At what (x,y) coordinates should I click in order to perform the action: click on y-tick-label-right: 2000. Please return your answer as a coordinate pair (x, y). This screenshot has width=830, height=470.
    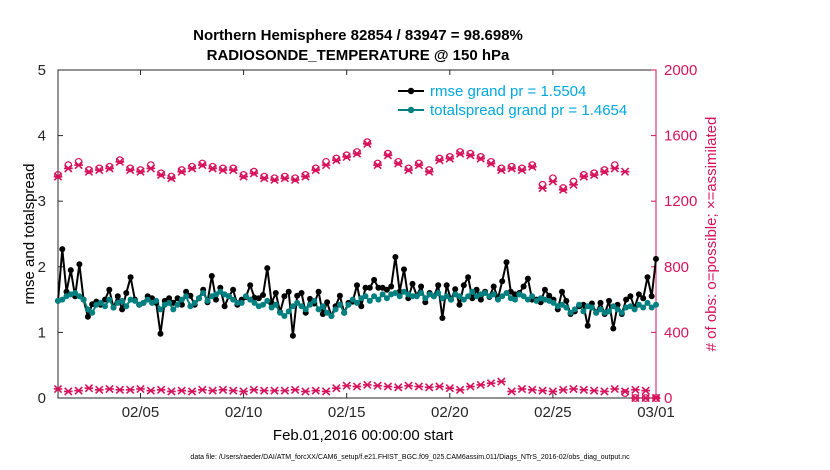
    Looking at the image, I should click on (680, 70).